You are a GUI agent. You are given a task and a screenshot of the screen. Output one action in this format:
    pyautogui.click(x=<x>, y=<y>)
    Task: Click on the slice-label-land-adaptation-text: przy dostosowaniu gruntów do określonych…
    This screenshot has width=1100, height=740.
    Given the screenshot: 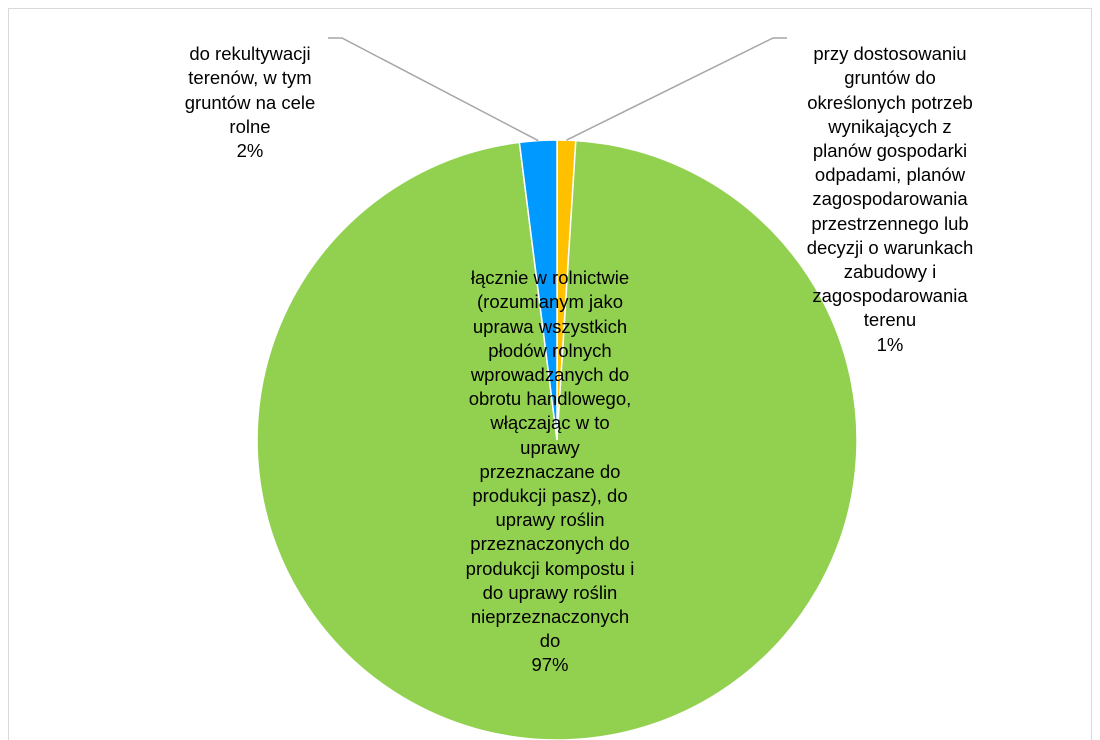 What is the action you would take?
    pyautogui.click(x=890, y=187)
    